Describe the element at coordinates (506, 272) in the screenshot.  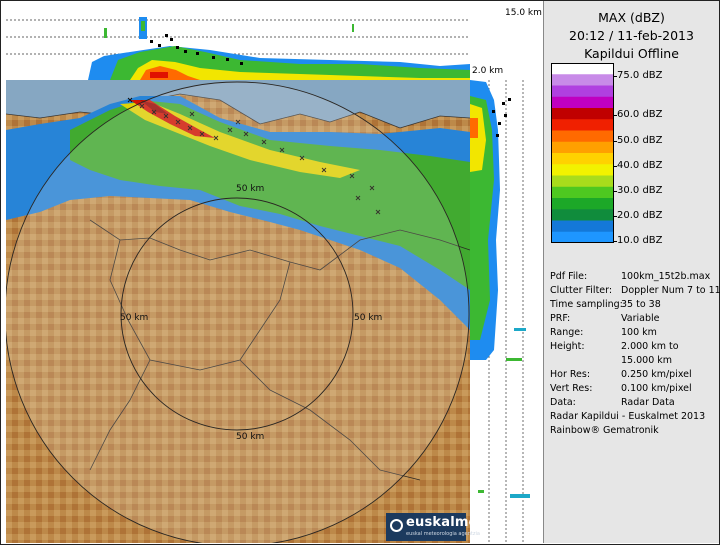
I see `right-cross-section` at that location.